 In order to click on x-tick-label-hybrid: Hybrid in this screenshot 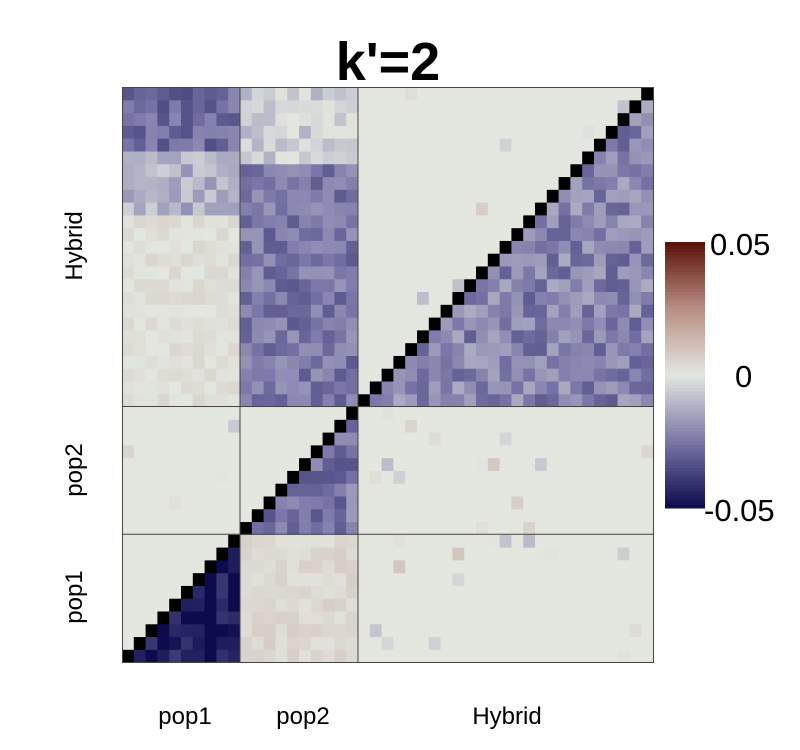, I will do `click(506, 716)`.